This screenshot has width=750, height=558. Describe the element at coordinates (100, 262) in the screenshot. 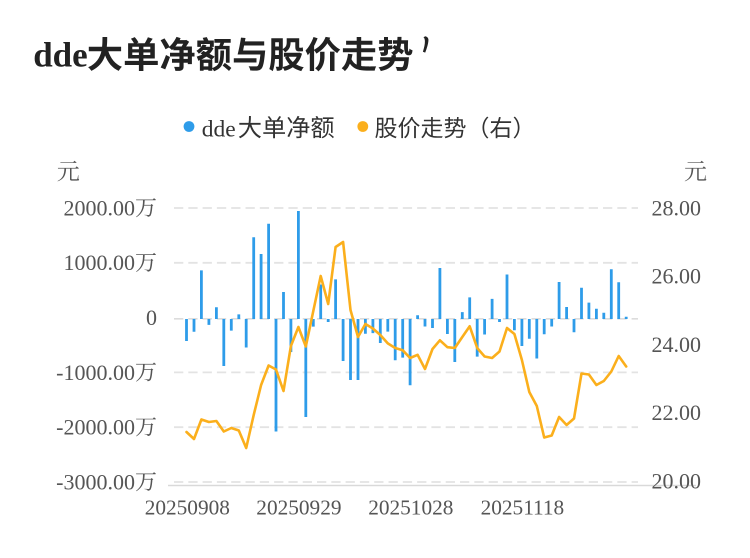

I see `svg-text: 1000.00` at that location.